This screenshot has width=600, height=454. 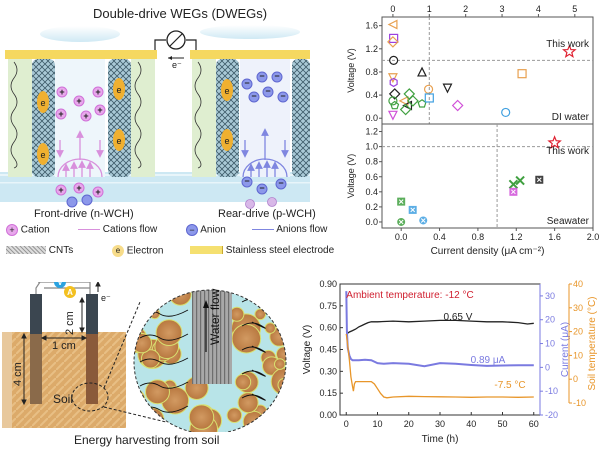 What do you see at coordinates (84, 214) in the screenshot?
I see `front-drive-label: Front-drive (n-WCH)` at bounding box center [84, 214].